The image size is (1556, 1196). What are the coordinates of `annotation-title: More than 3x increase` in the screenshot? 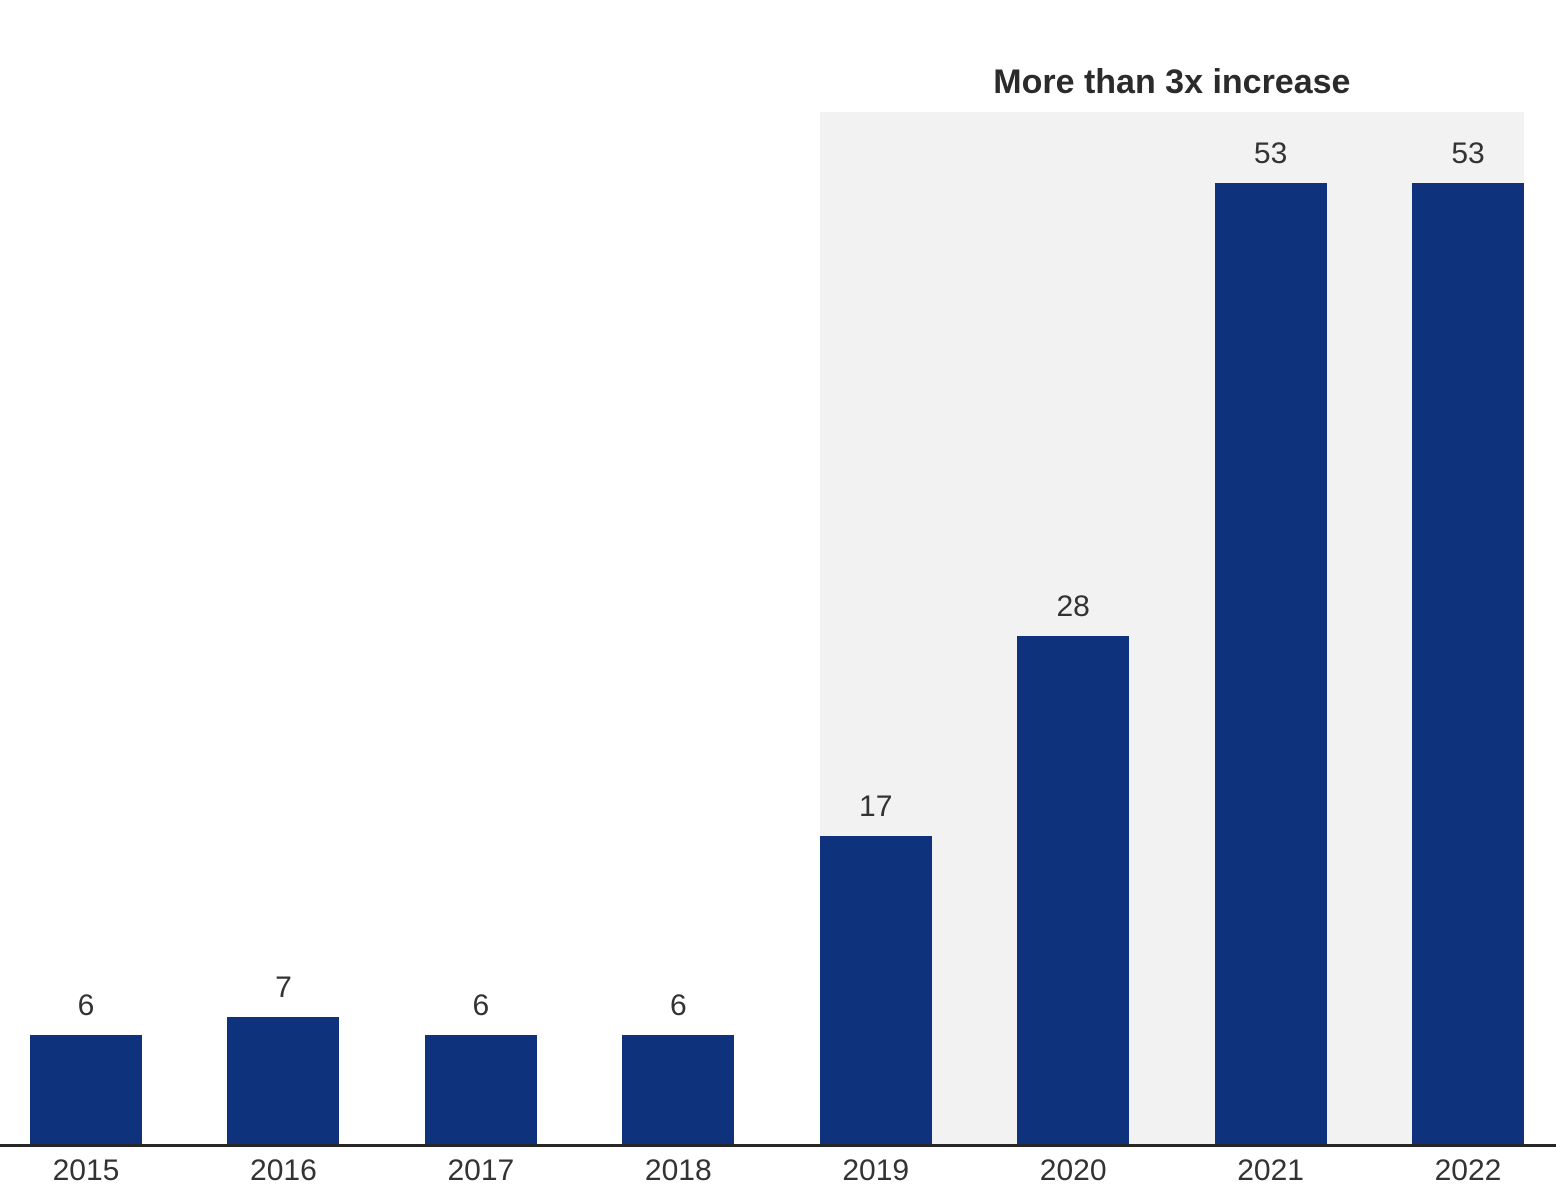 It's located at (1172, 82).